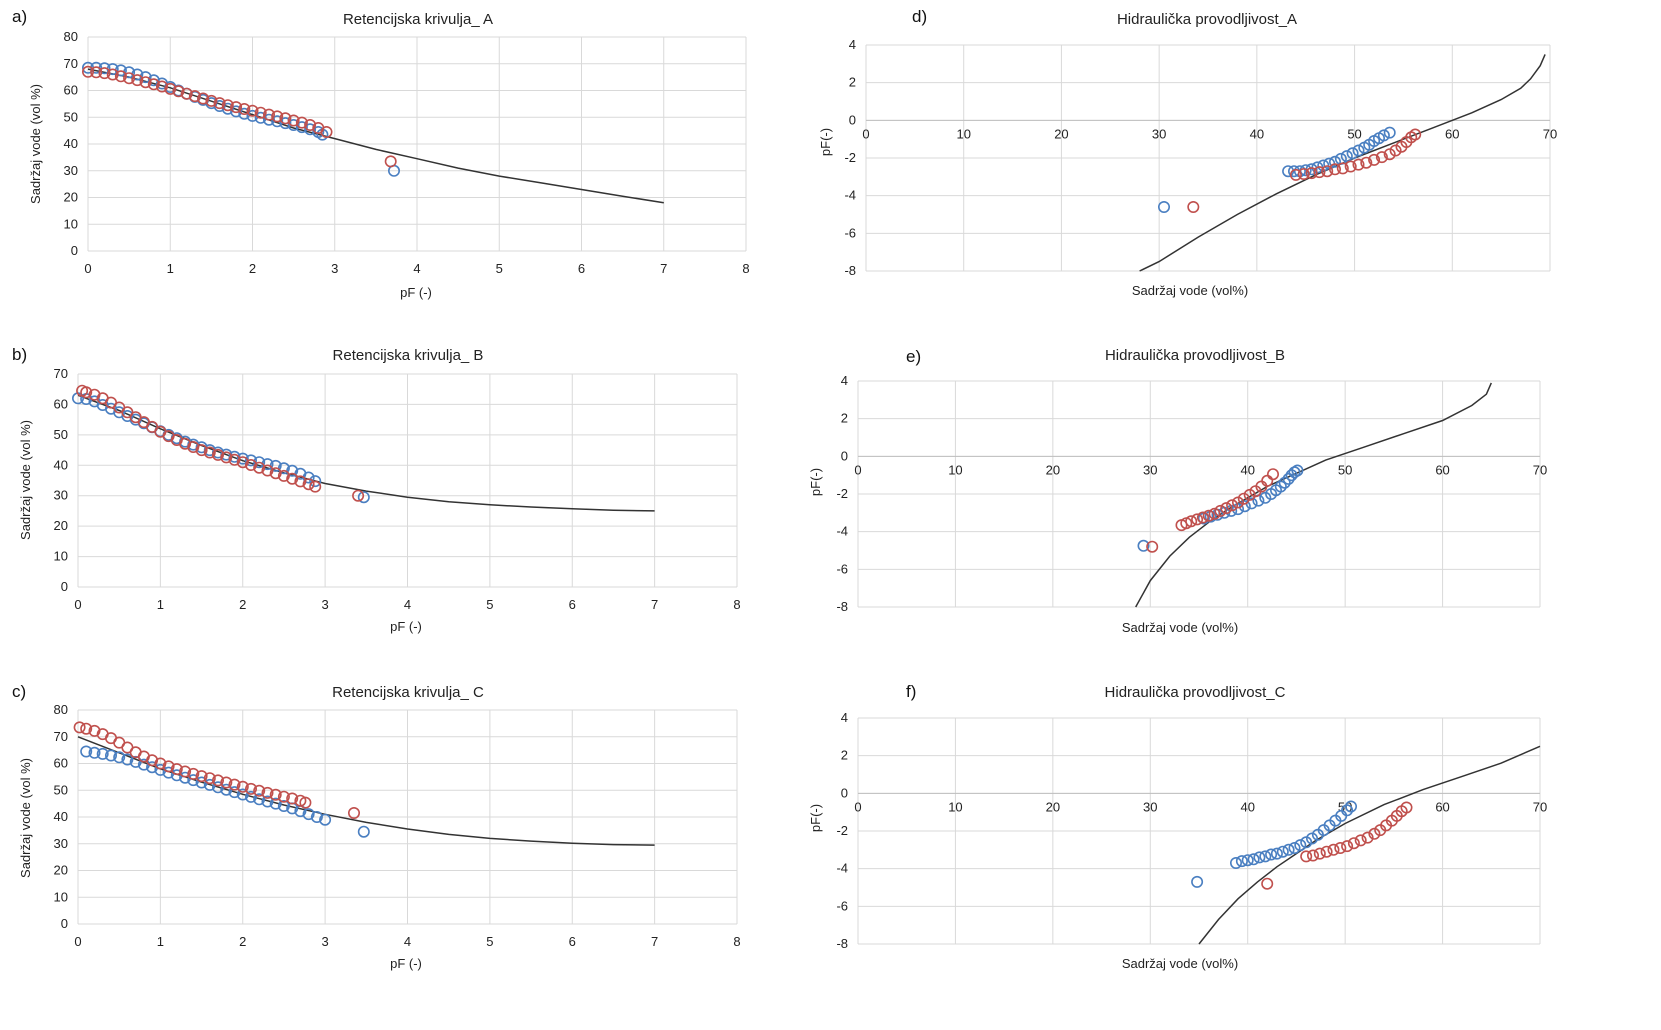 The width and height of the screenshot is (1661, 1030). What do you see at coordinates (1159, 133) in the screenshot?
I see `x-tick-label: 30` at bounding box center [1159, 133].